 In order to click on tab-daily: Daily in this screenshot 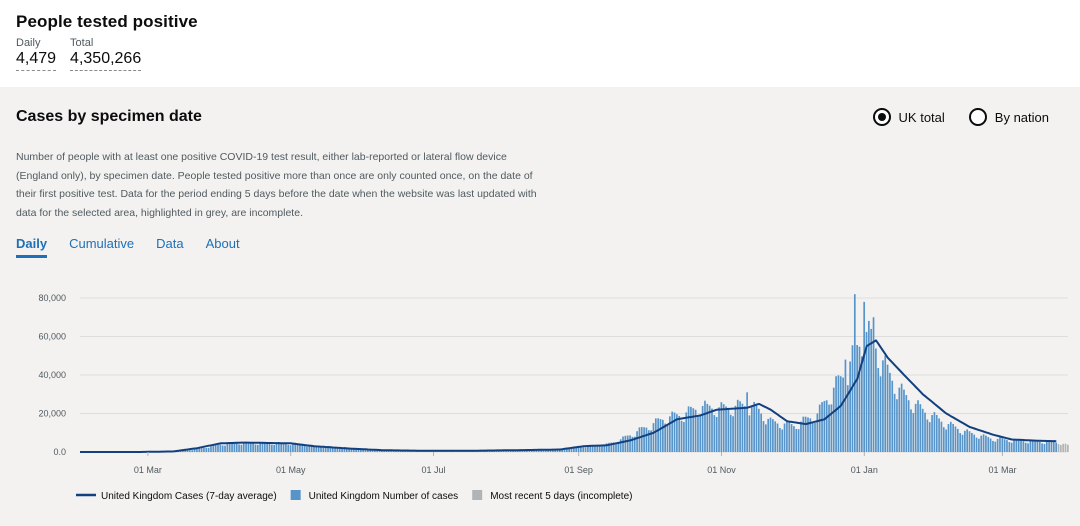, I will do `click(32, 247)`.